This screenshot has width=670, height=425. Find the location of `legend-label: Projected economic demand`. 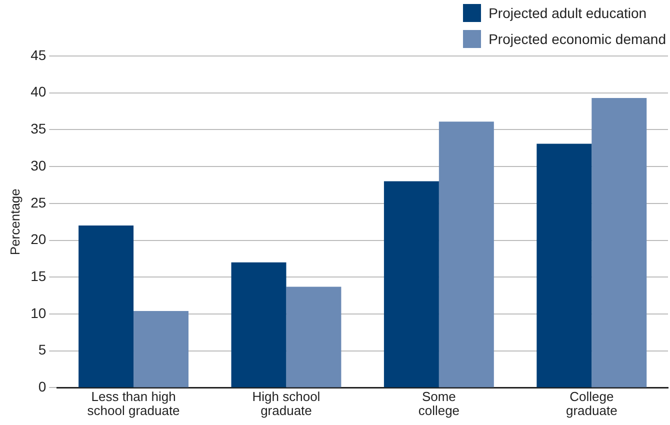

legend-label: Projected economic demand is located at coordinates (577, 39).